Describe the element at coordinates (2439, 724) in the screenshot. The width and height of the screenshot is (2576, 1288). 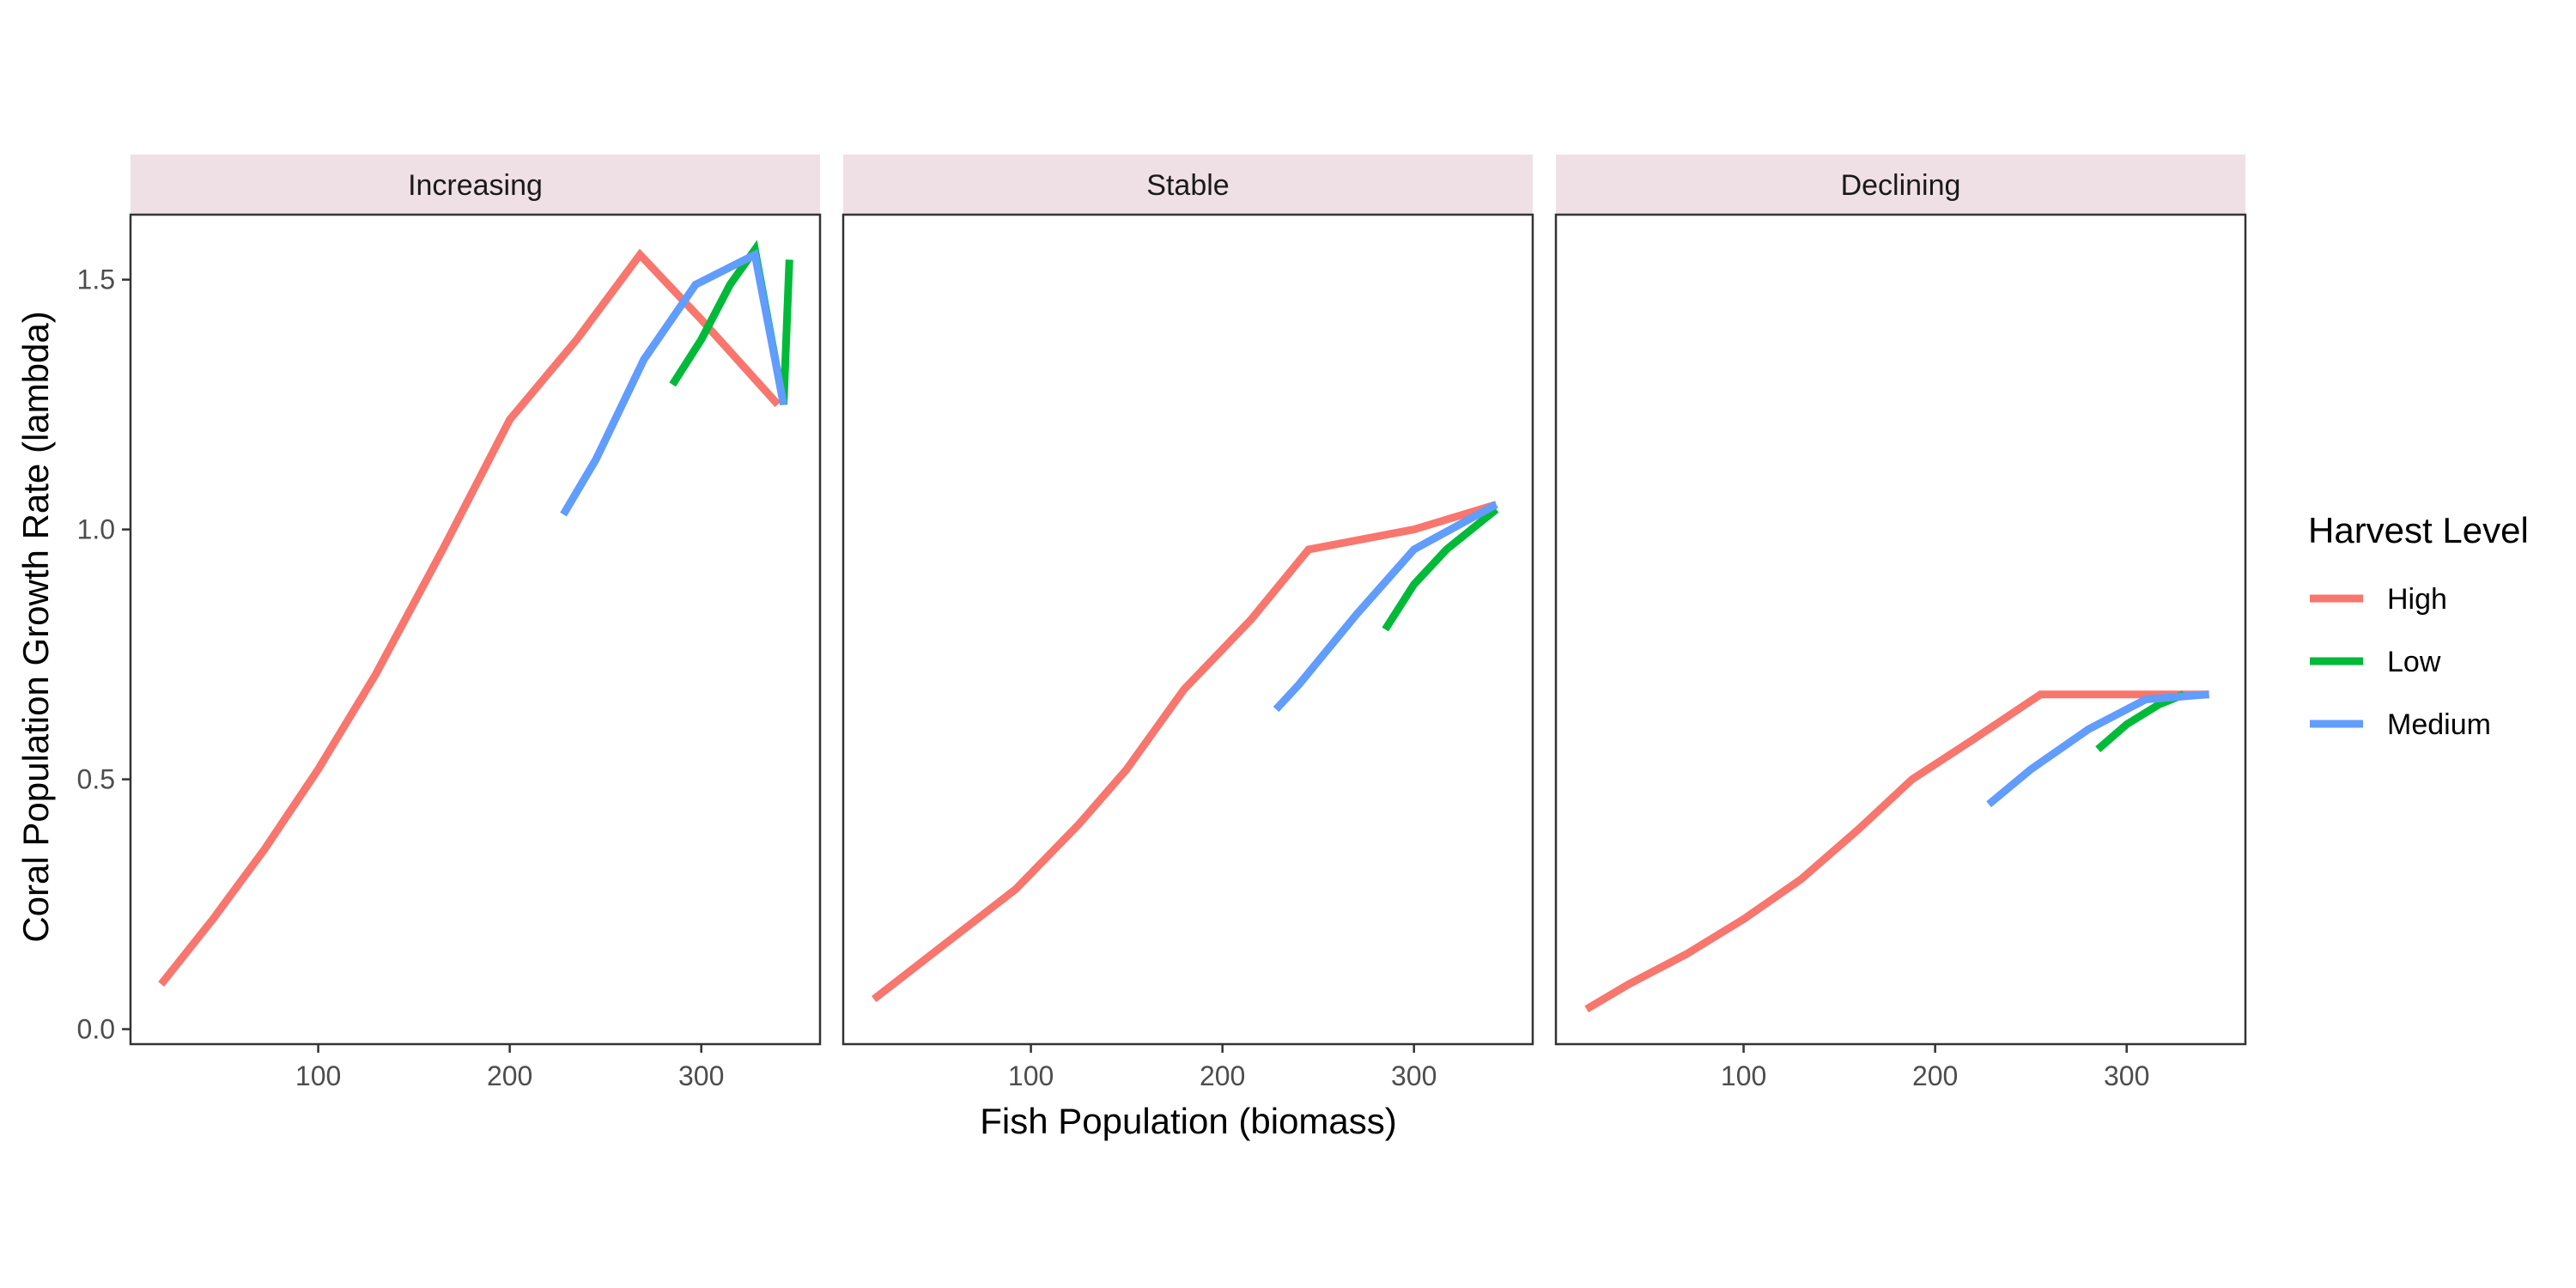
I see `legend-label-medium: Medium` at that location.